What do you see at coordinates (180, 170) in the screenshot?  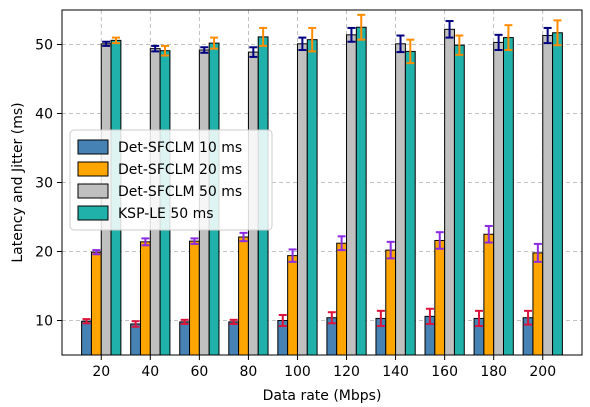 I see `legend-label: Det-SFCLM 20 ms` at bounding box center [180, 170].